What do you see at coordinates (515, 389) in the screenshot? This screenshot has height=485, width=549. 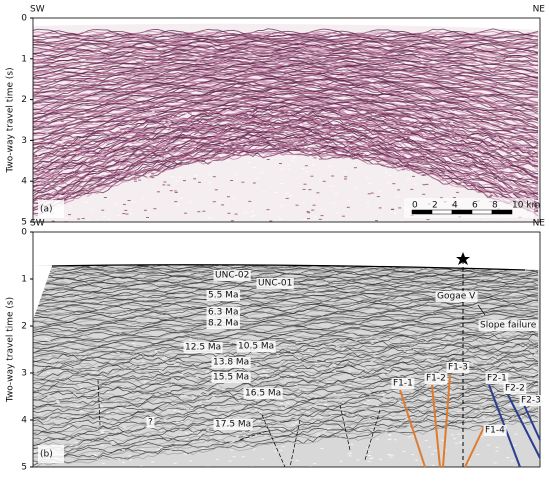 I see `annotation: F2-2` at bounding box center [515, 389].